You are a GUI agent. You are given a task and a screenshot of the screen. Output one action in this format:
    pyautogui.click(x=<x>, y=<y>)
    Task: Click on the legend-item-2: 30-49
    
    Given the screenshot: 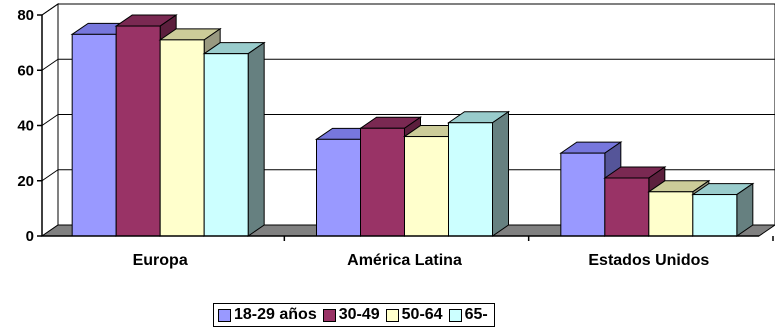 What is the action you would take?
    pyautogui.click(x=351, y=315)
    